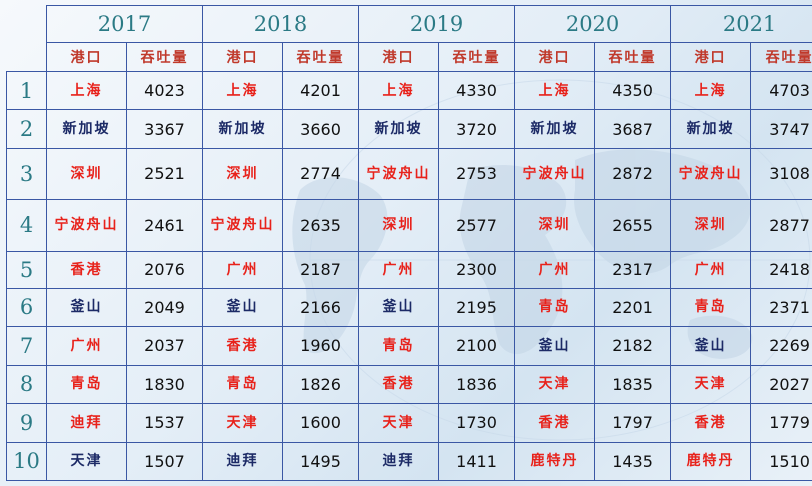  What do you see at coordinates (321, 225) in the screenshot?
I see `throughput-value-cell: 2635` at bounding box center [321, 225].